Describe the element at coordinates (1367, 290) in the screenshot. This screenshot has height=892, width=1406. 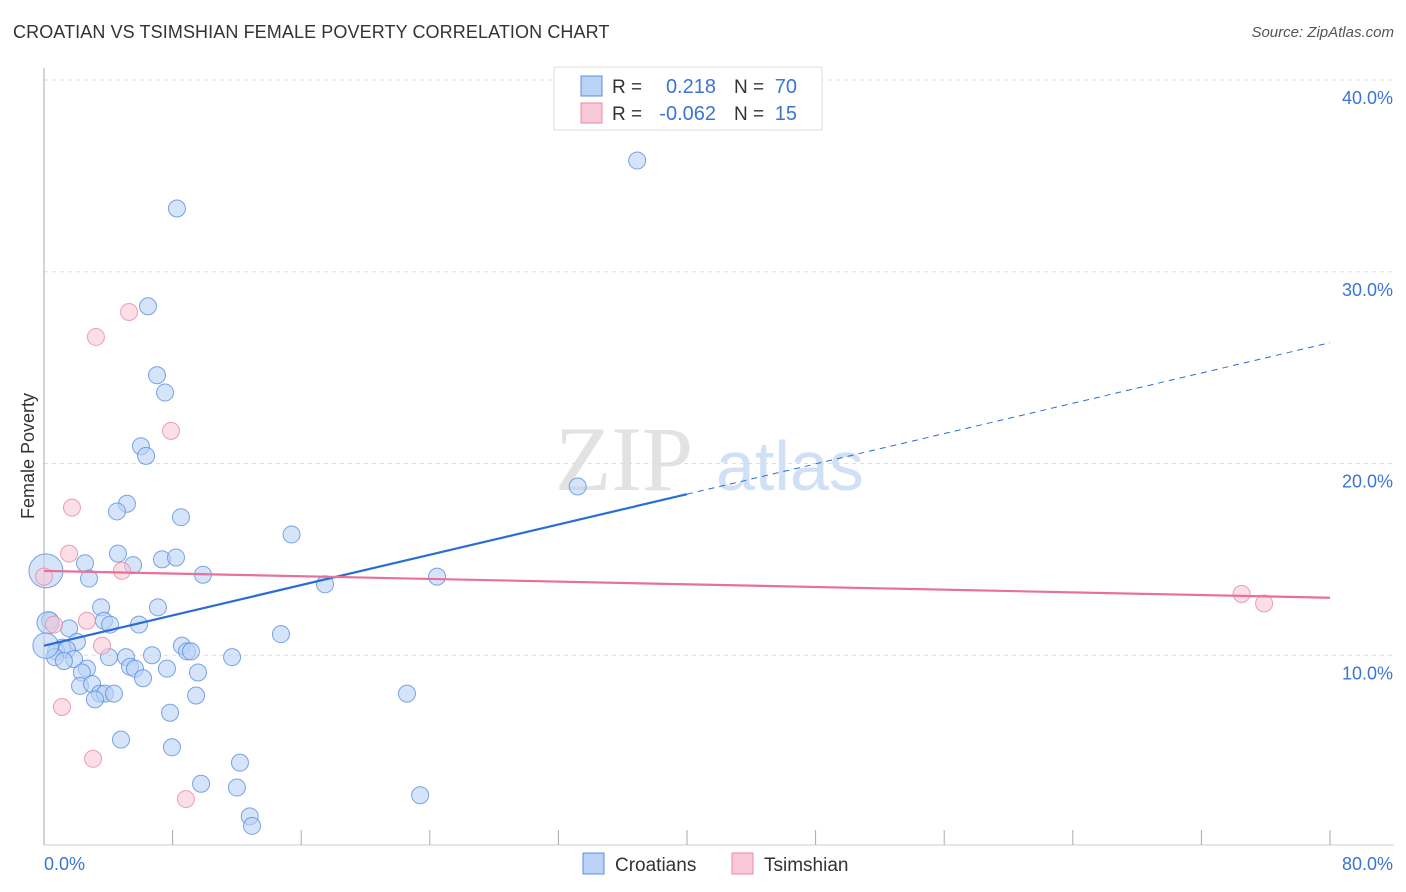
I see `y-tick-label: 30.0%` at that location.